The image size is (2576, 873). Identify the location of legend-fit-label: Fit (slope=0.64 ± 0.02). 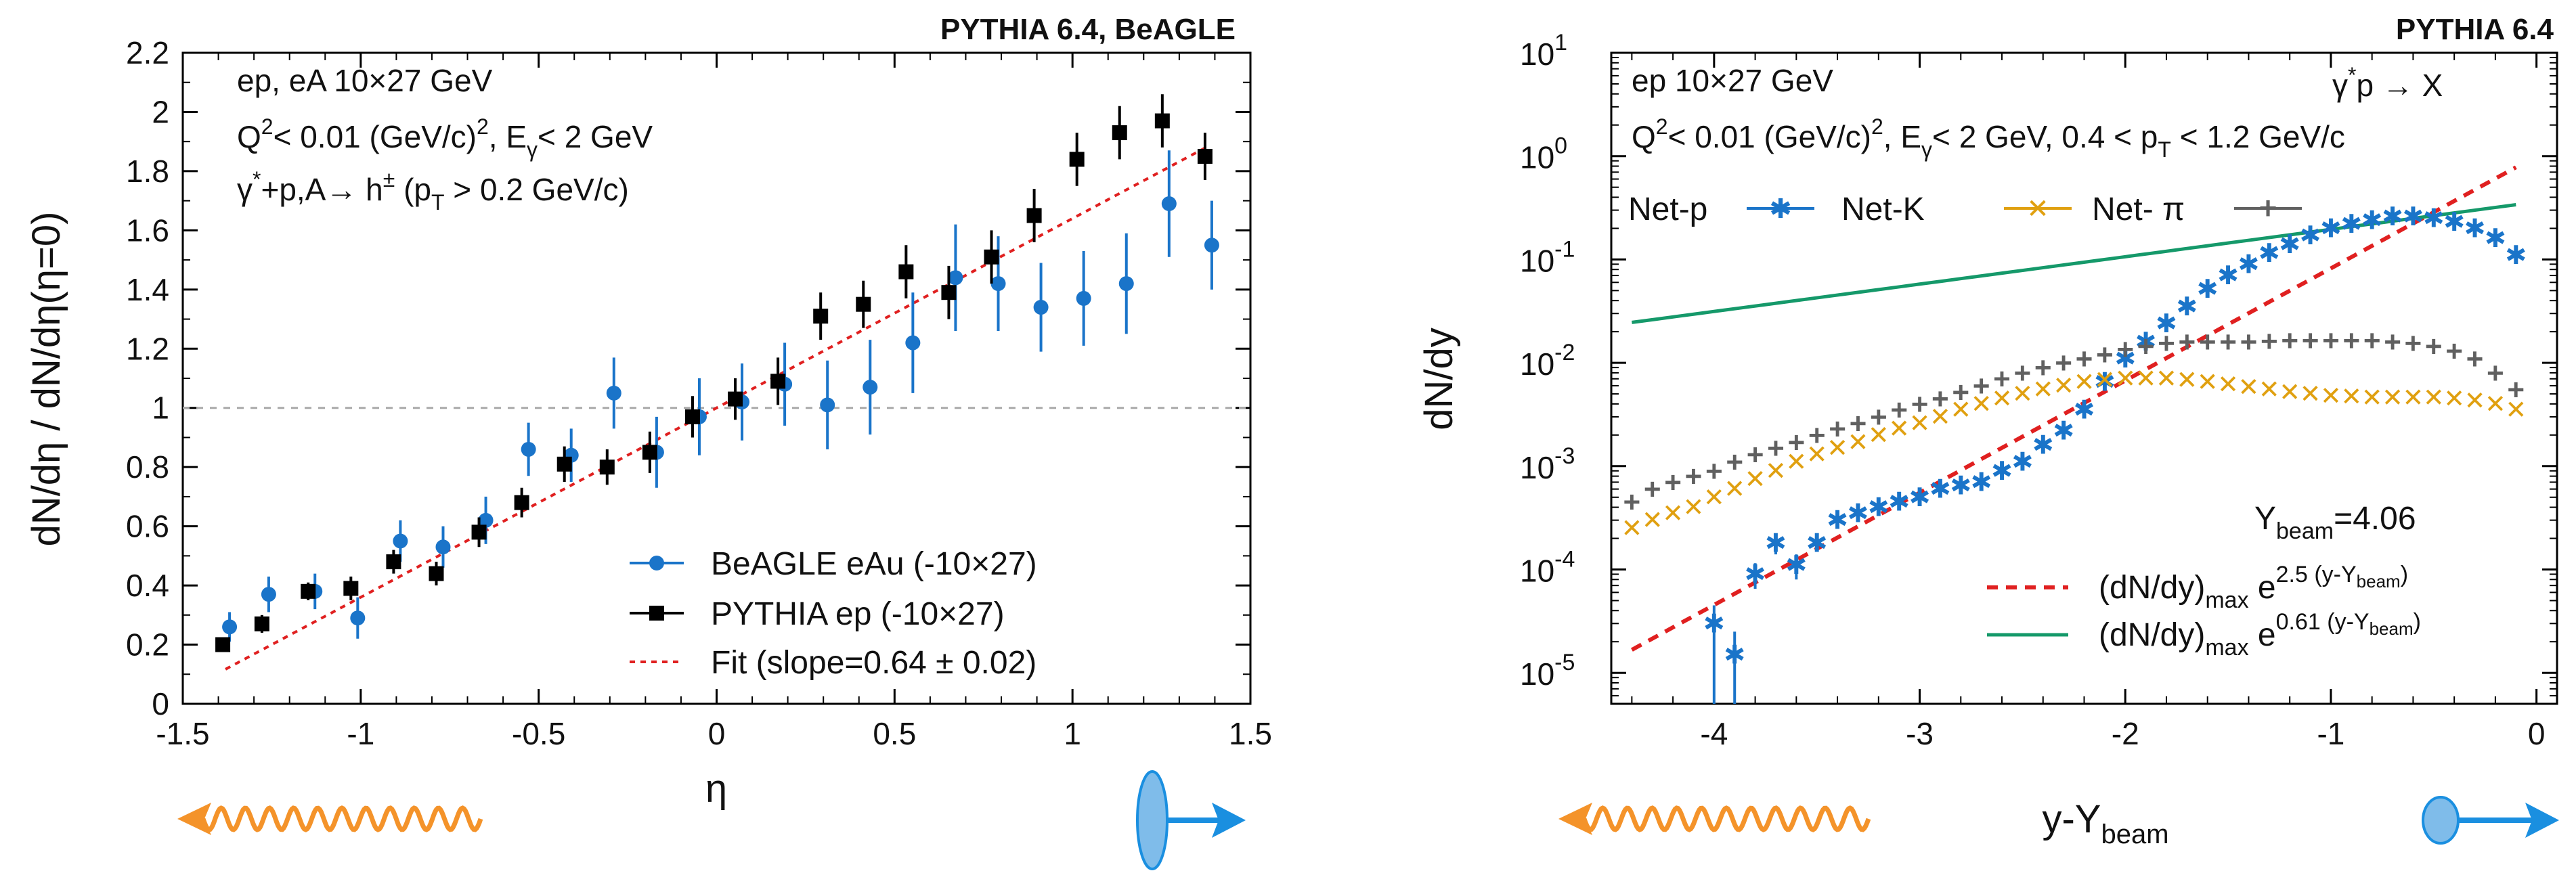
(873, 663).